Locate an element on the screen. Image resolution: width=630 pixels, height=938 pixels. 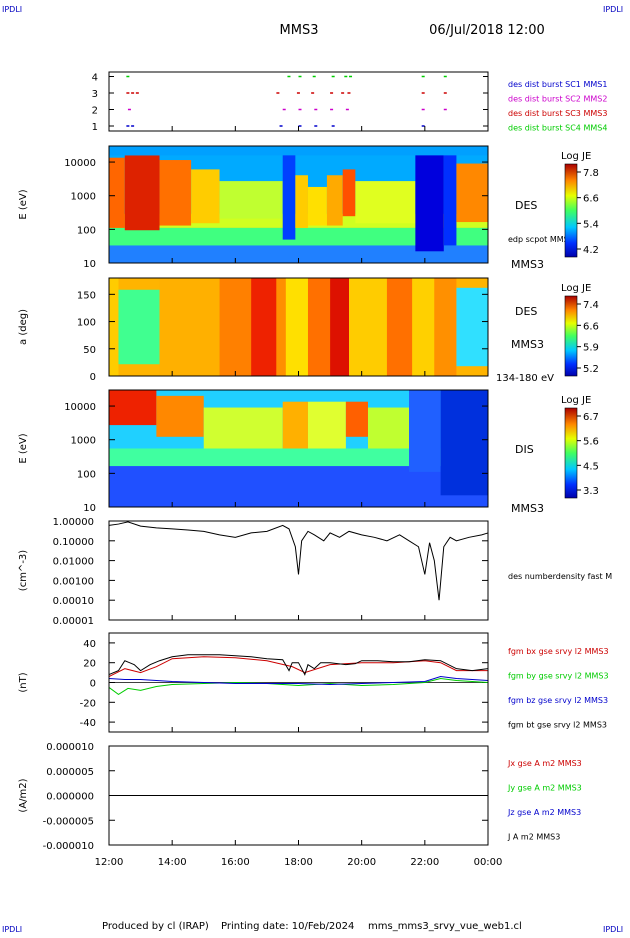
bfield-series-bz is located at coordinates (298, 680).